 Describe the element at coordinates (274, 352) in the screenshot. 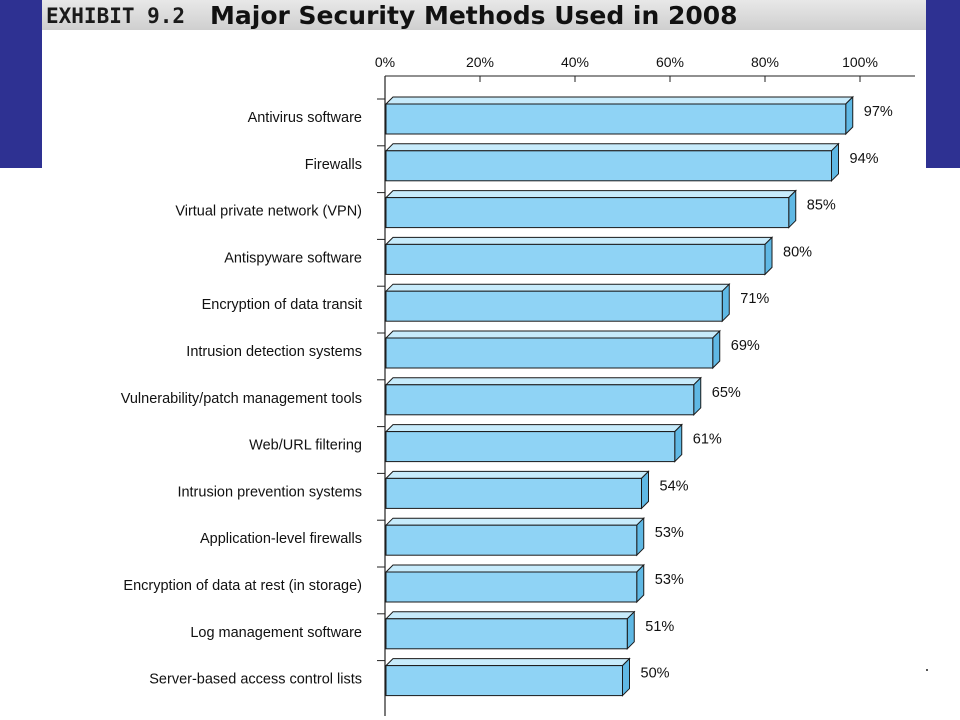

I see `category-label: Intrusion detection systems` at that location.